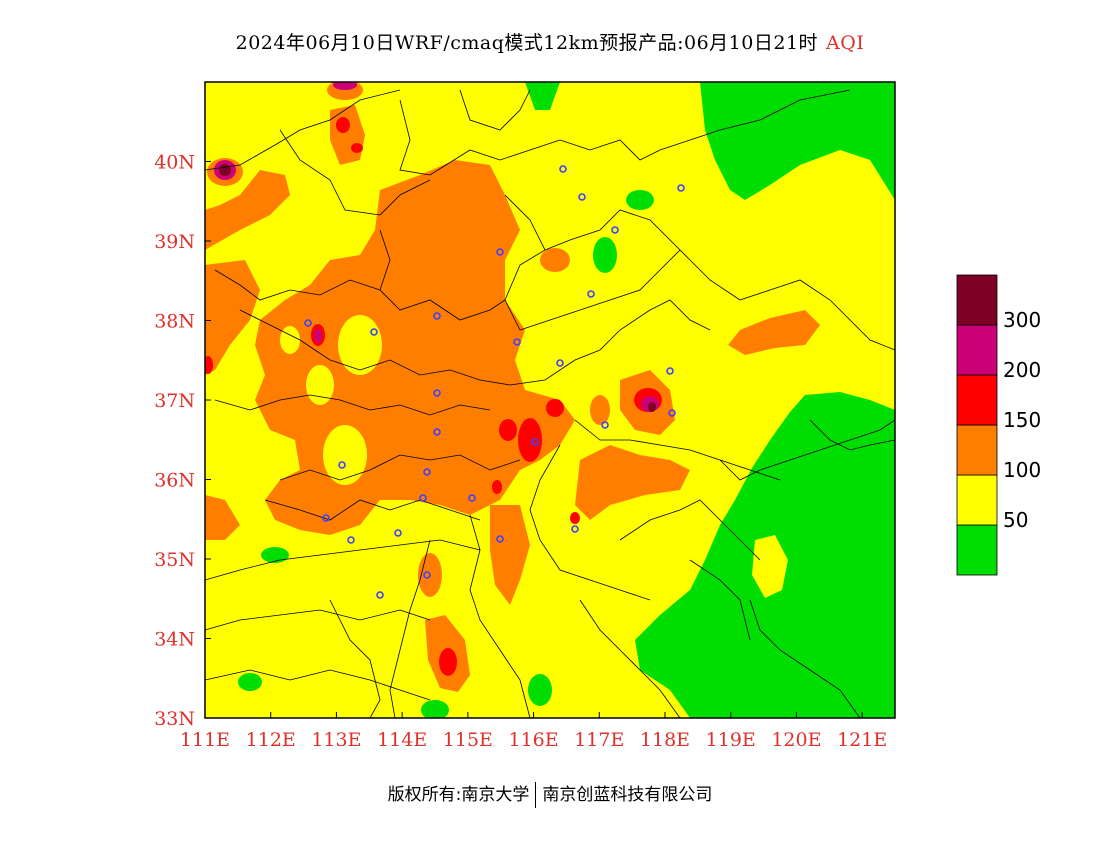 The image size is (1100, 850). What do you see at coordinates (627, 795) in the screenshot?
I see `copyright-right: 南京创蓝科技有限公司` at bounding box center [627, 795].